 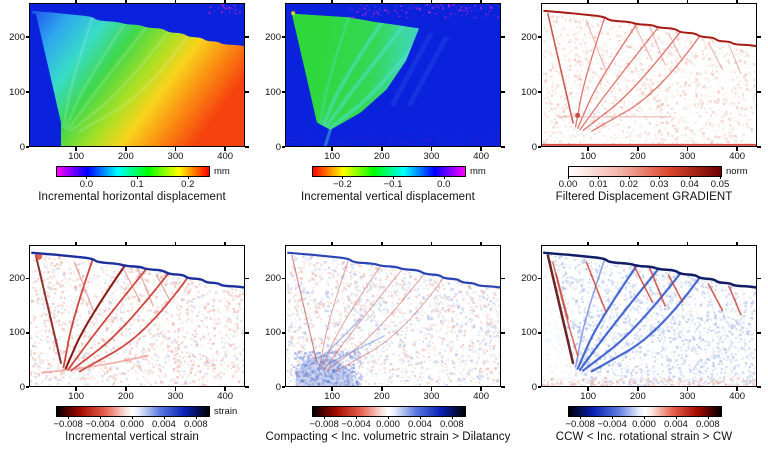 What do you see at coordinates (580, 424) in the screenshot?
I see `colorbar-tick-label: −0.008` at bounding box center [580, 424].